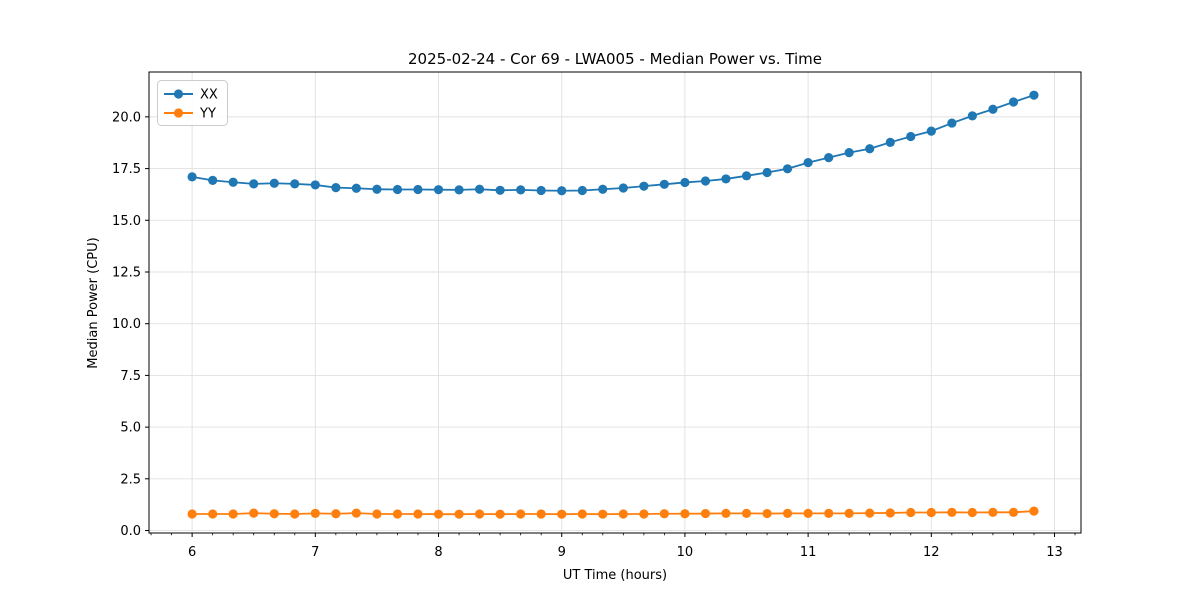 The height and width of the screenshot is (604, 1200). What do you see at coordinates (1054, 552) in the screenshot?
I see `x-tick-label: 13` at bounding box center [1054, 552].